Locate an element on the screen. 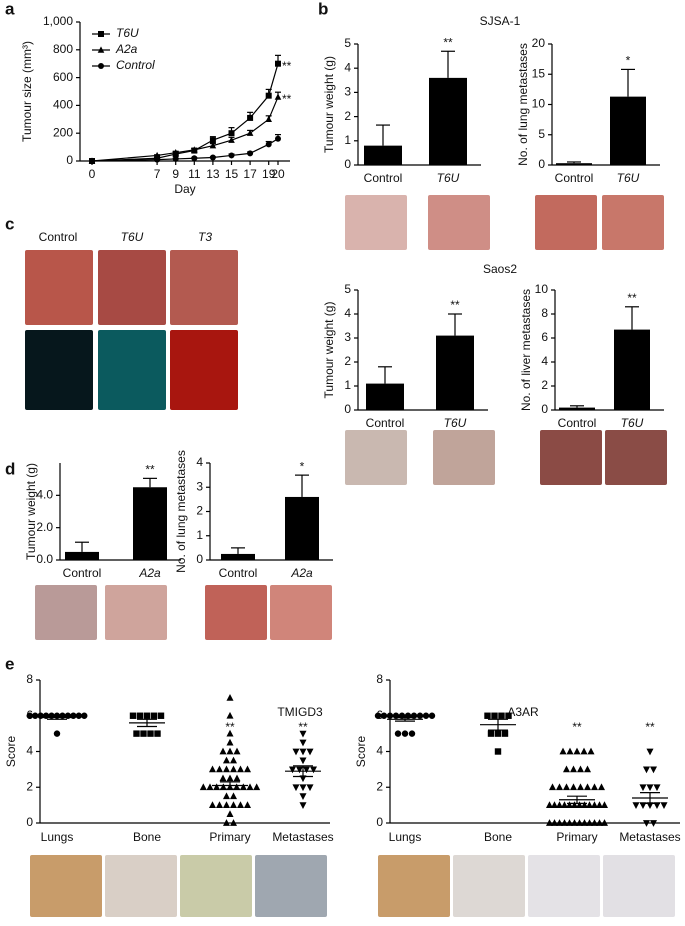 The width and height of the screenshot is (685, 926). x-tick-label: Bone is located at coordinates (147, 837).